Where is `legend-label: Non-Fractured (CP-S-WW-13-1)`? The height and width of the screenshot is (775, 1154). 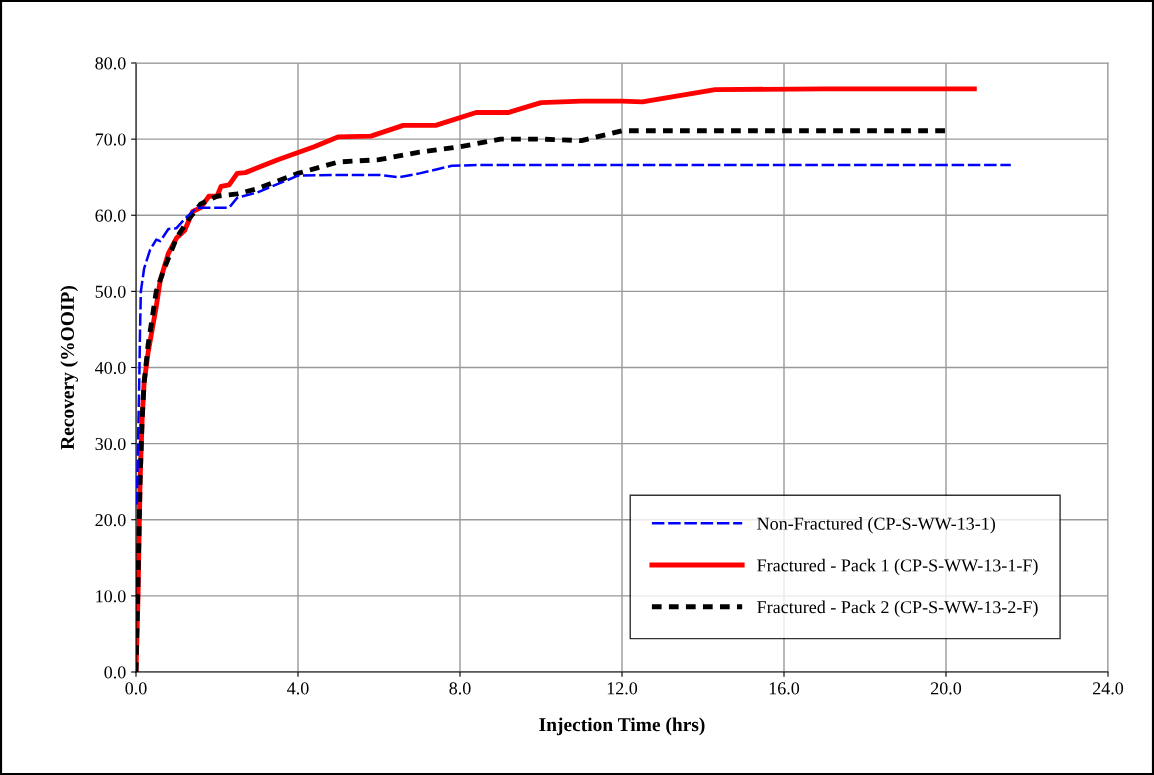
legend-label: Non-Fractured (CP-S-WW-13-1) is located at coordinates (876, 525).